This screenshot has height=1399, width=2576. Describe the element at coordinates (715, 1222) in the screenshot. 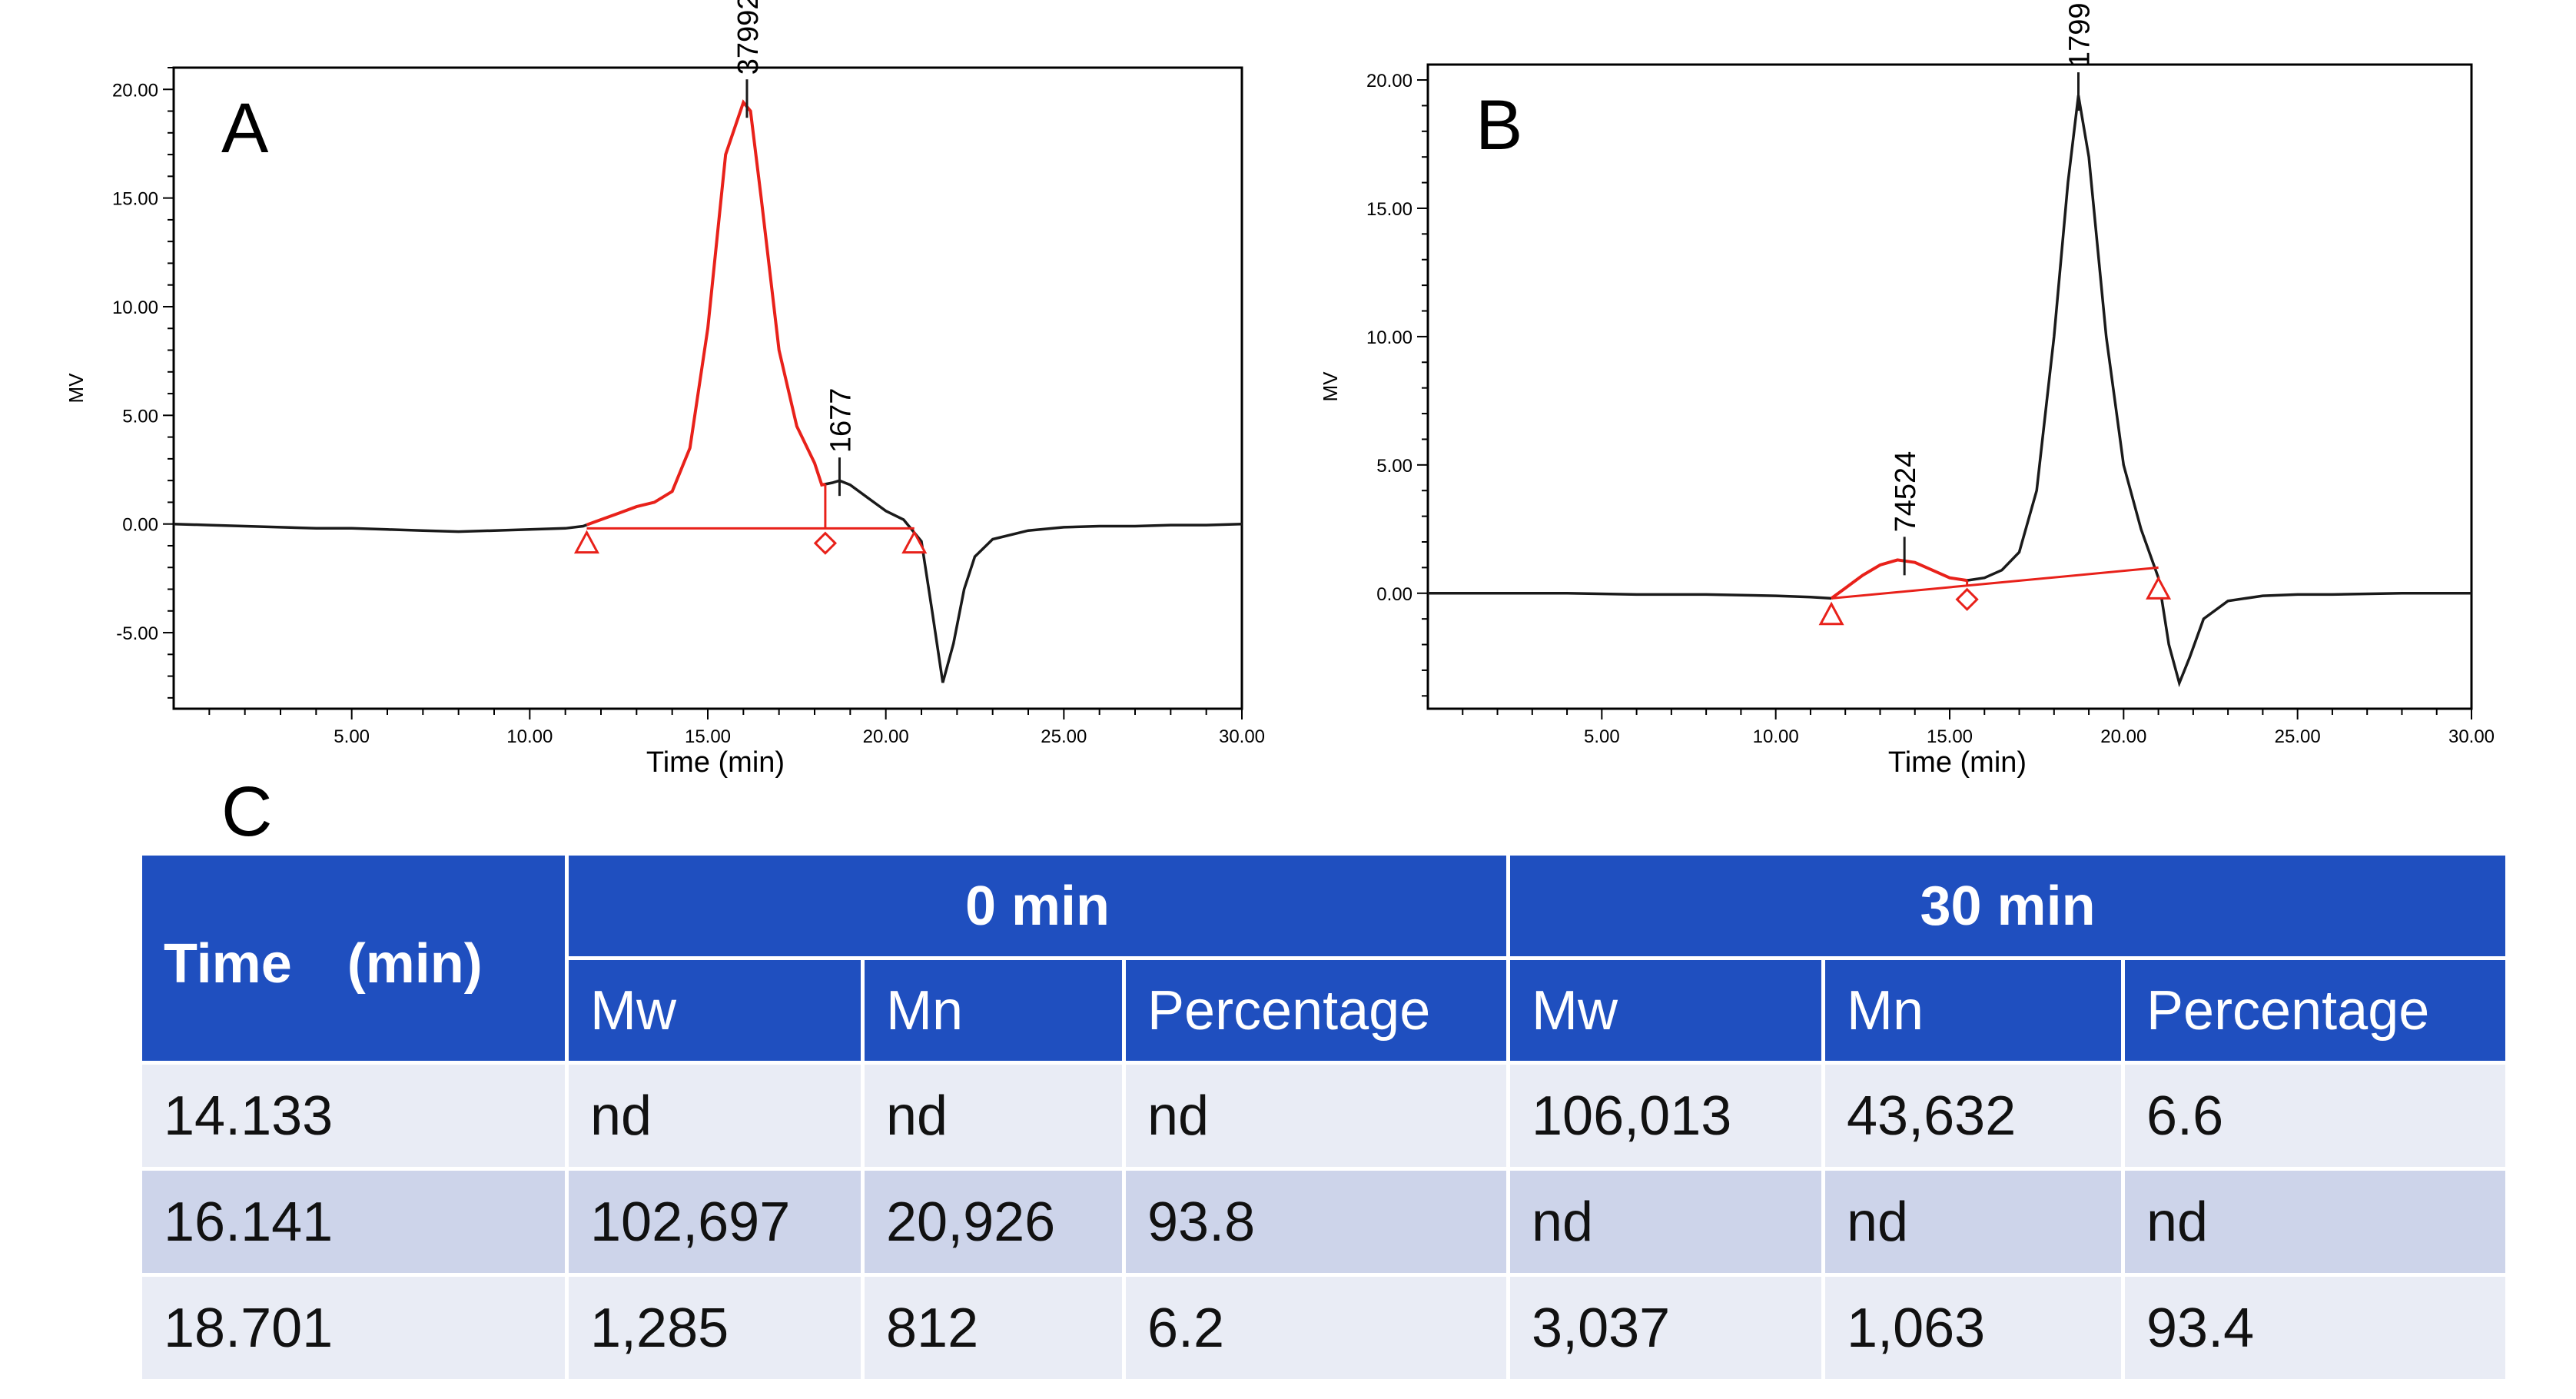

I see `table-cell: 102,697` at that location.